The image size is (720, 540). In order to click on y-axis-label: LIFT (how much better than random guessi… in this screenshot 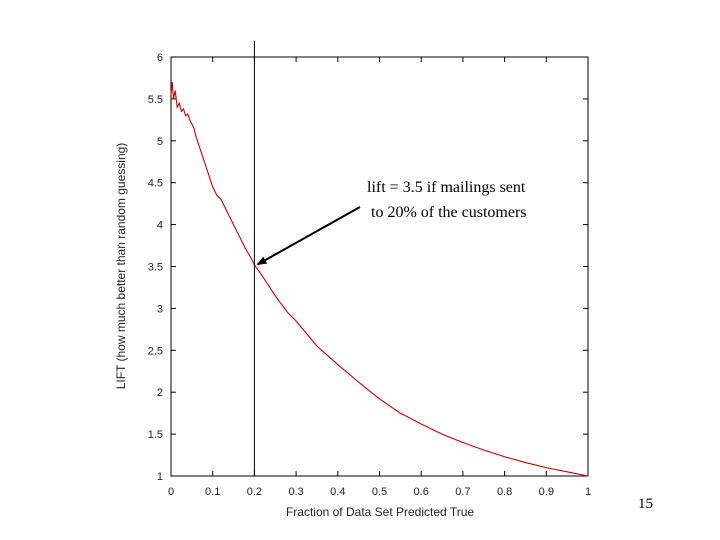, I will do `click(121, 266)`.